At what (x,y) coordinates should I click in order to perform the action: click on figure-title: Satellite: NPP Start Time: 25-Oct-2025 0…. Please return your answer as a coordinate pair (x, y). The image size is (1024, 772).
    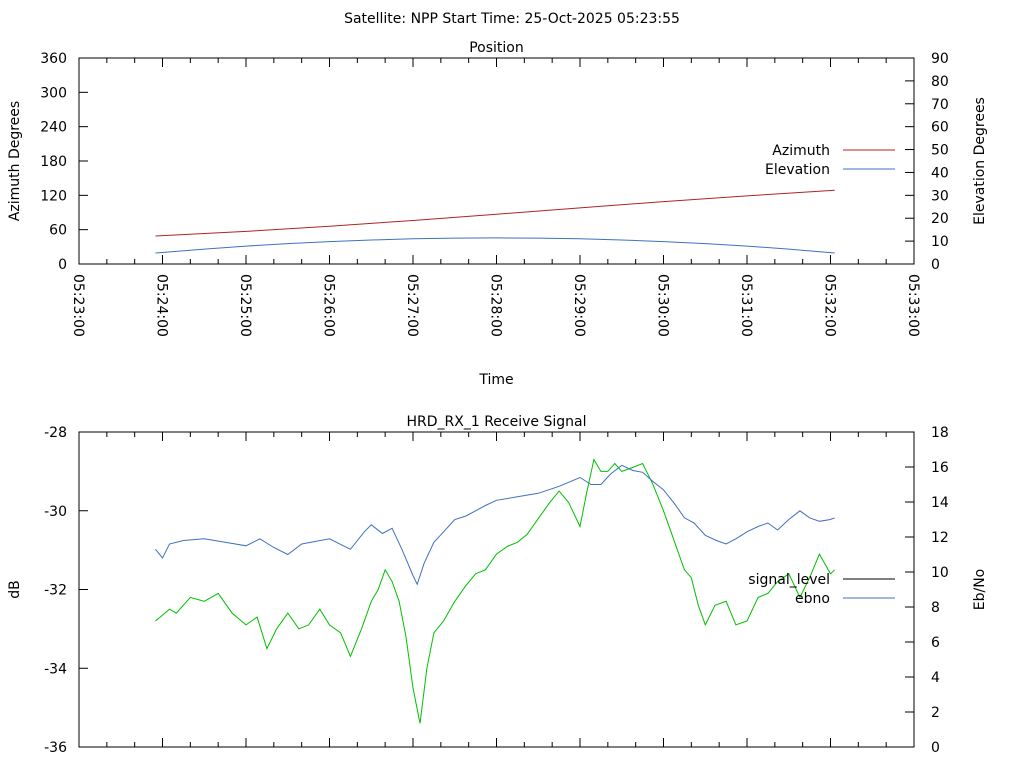
    Looking at the image, I should click on (512, 19).